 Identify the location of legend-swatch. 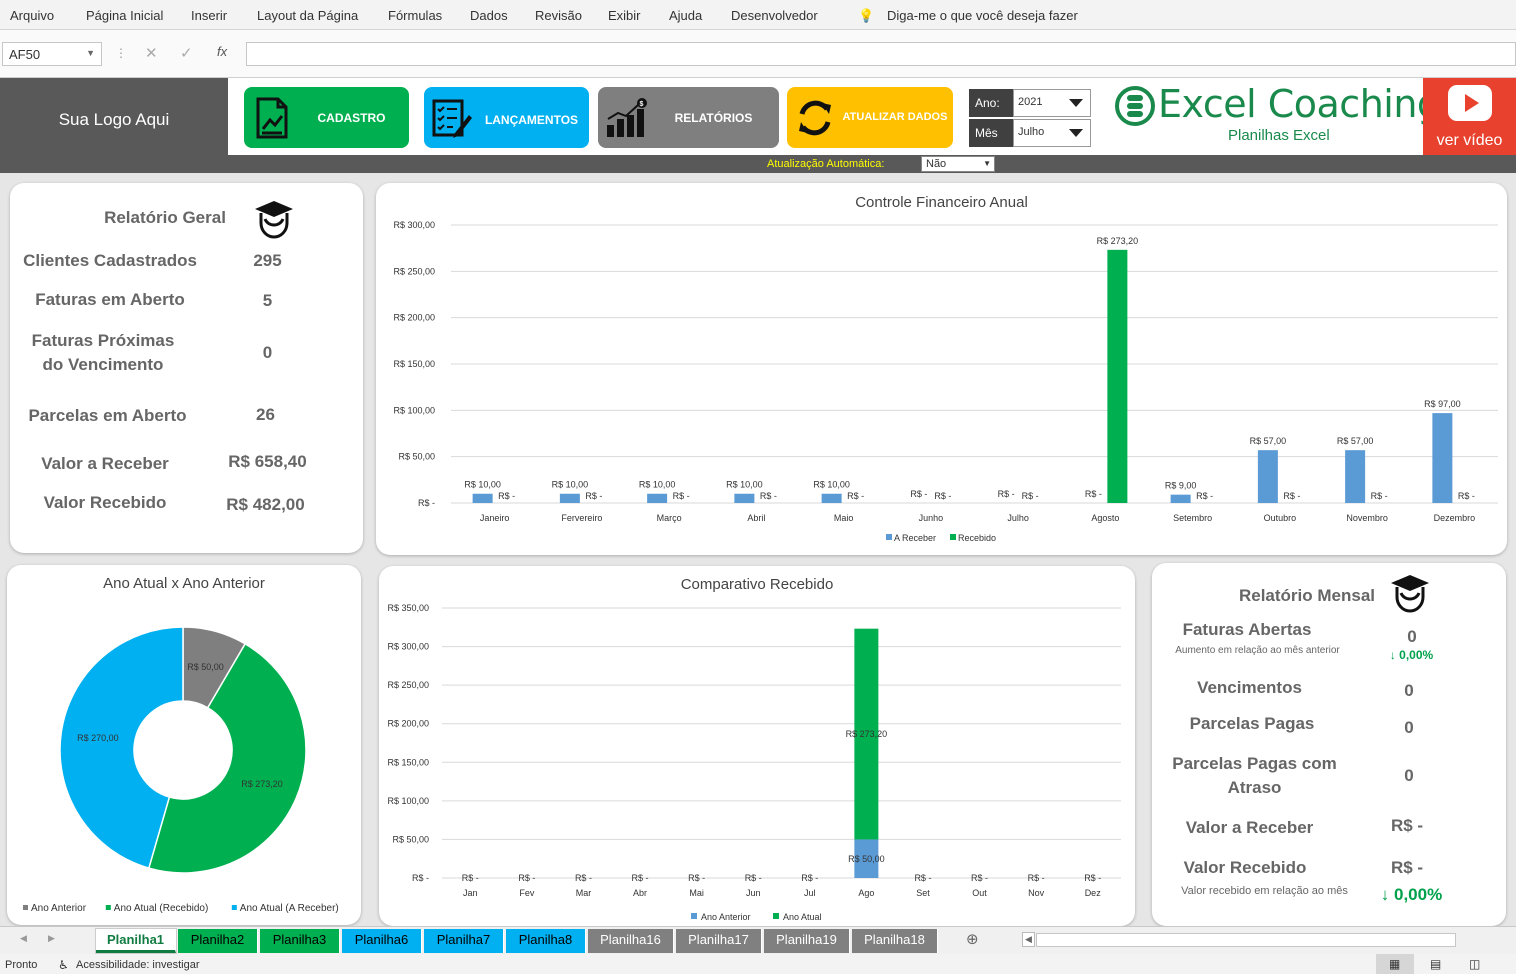
(108, 907).